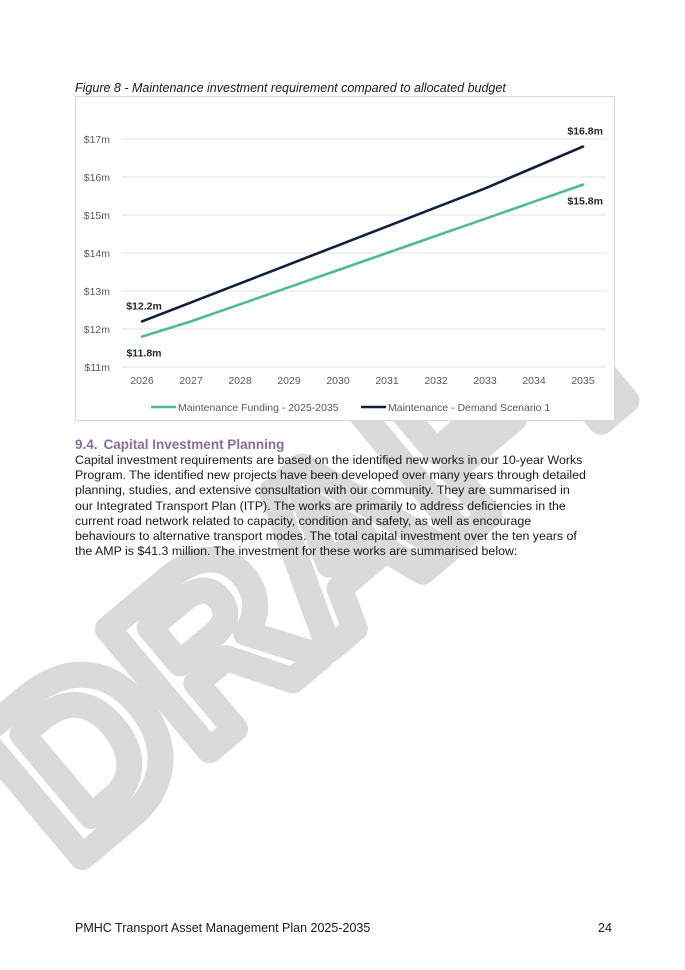 This screenshot has width=685, height=970. Describe the element at coordinates (240, 381) in the screenshot. I see `x-tick-label: 2028` at that location.